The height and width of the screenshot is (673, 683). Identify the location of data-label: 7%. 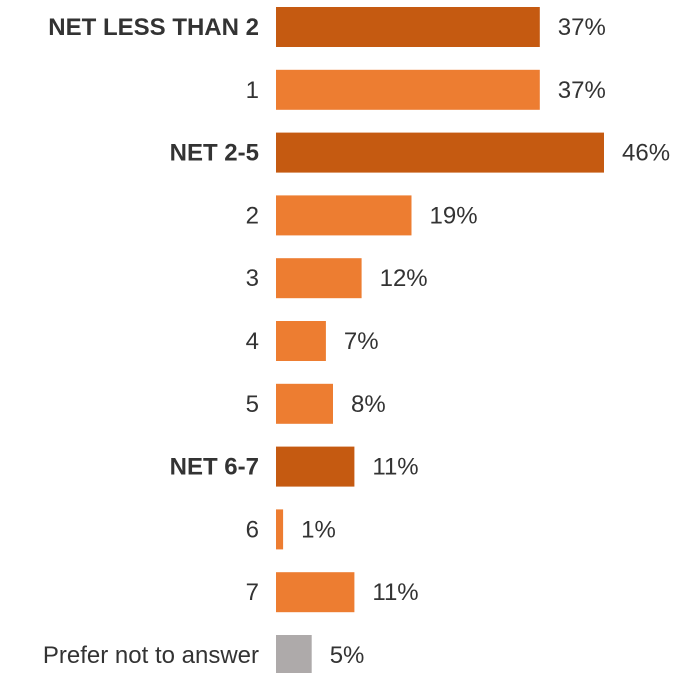
(361, 341).